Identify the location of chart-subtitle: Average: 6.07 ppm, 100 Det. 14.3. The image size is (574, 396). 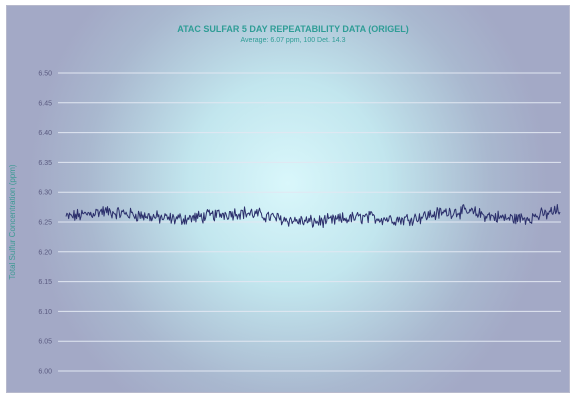
(293, 40).